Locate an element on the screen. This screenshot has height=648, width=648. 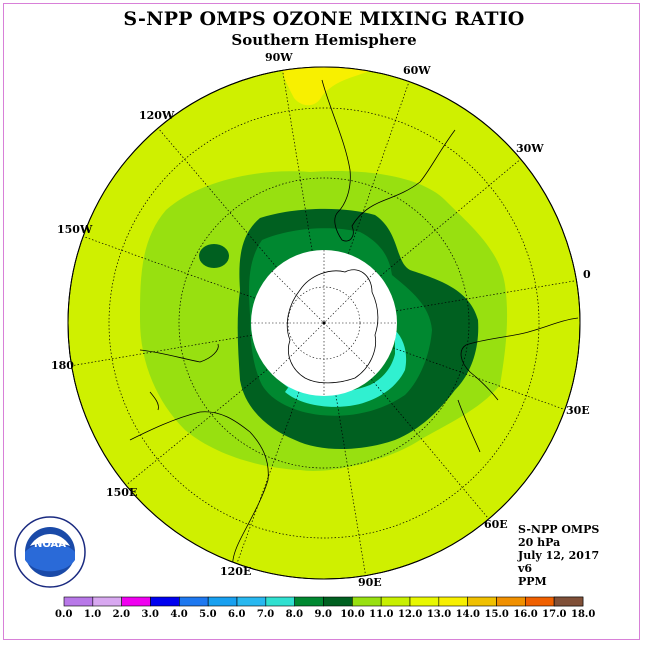
info-block: S-NPP OMPS 20 hPa July 12, 2017 v6 PPM is located at coordinates (558, 555).